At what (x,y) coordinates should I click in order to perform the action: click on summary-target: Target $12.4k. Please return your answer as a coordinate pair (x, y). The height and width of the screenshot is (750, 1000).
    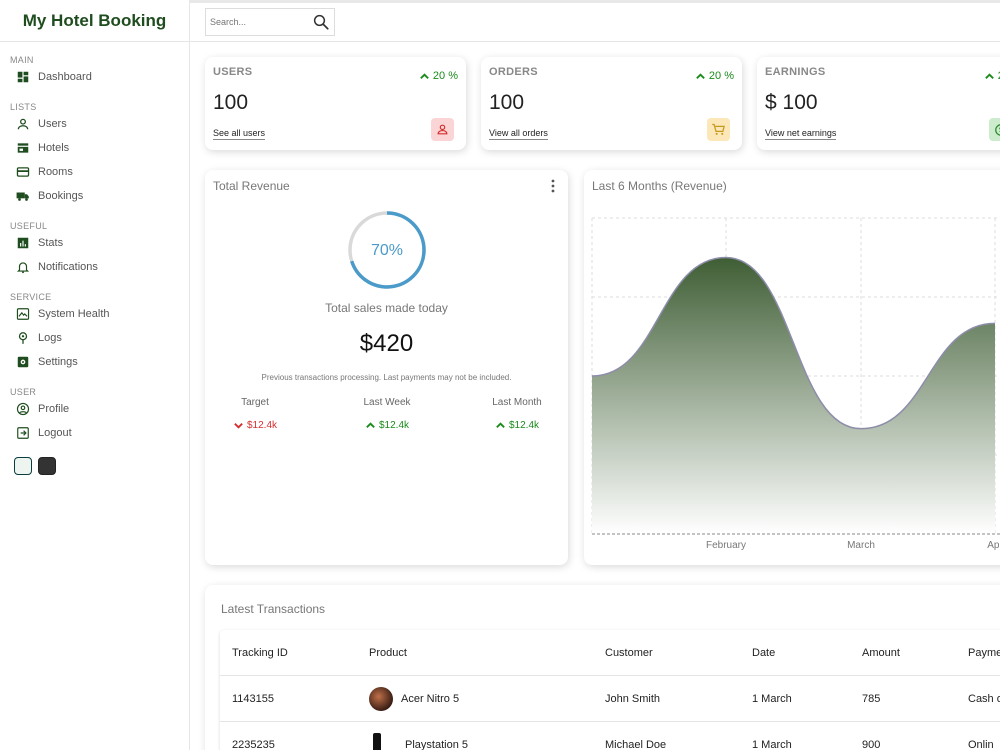
    Looking at the image, I should click on (255, 414).